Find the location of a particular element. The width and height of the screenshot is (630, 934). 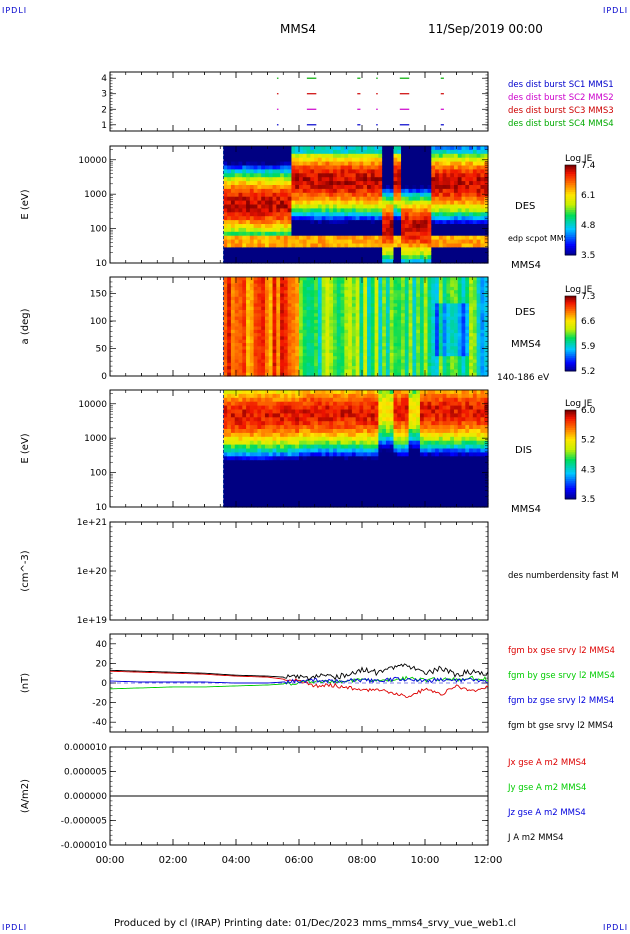

des_pitch-ylabel: a (deg) is located at coordinates (25, 326).